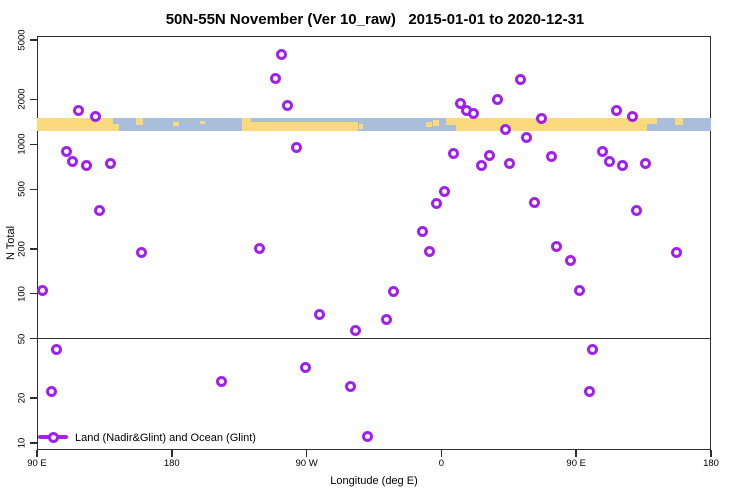 The height and width of the screenshot is (500, 750). Describe the element at coordinates (11, 243) in the screenshot. I see `y-axis-title: N Total` at that location.